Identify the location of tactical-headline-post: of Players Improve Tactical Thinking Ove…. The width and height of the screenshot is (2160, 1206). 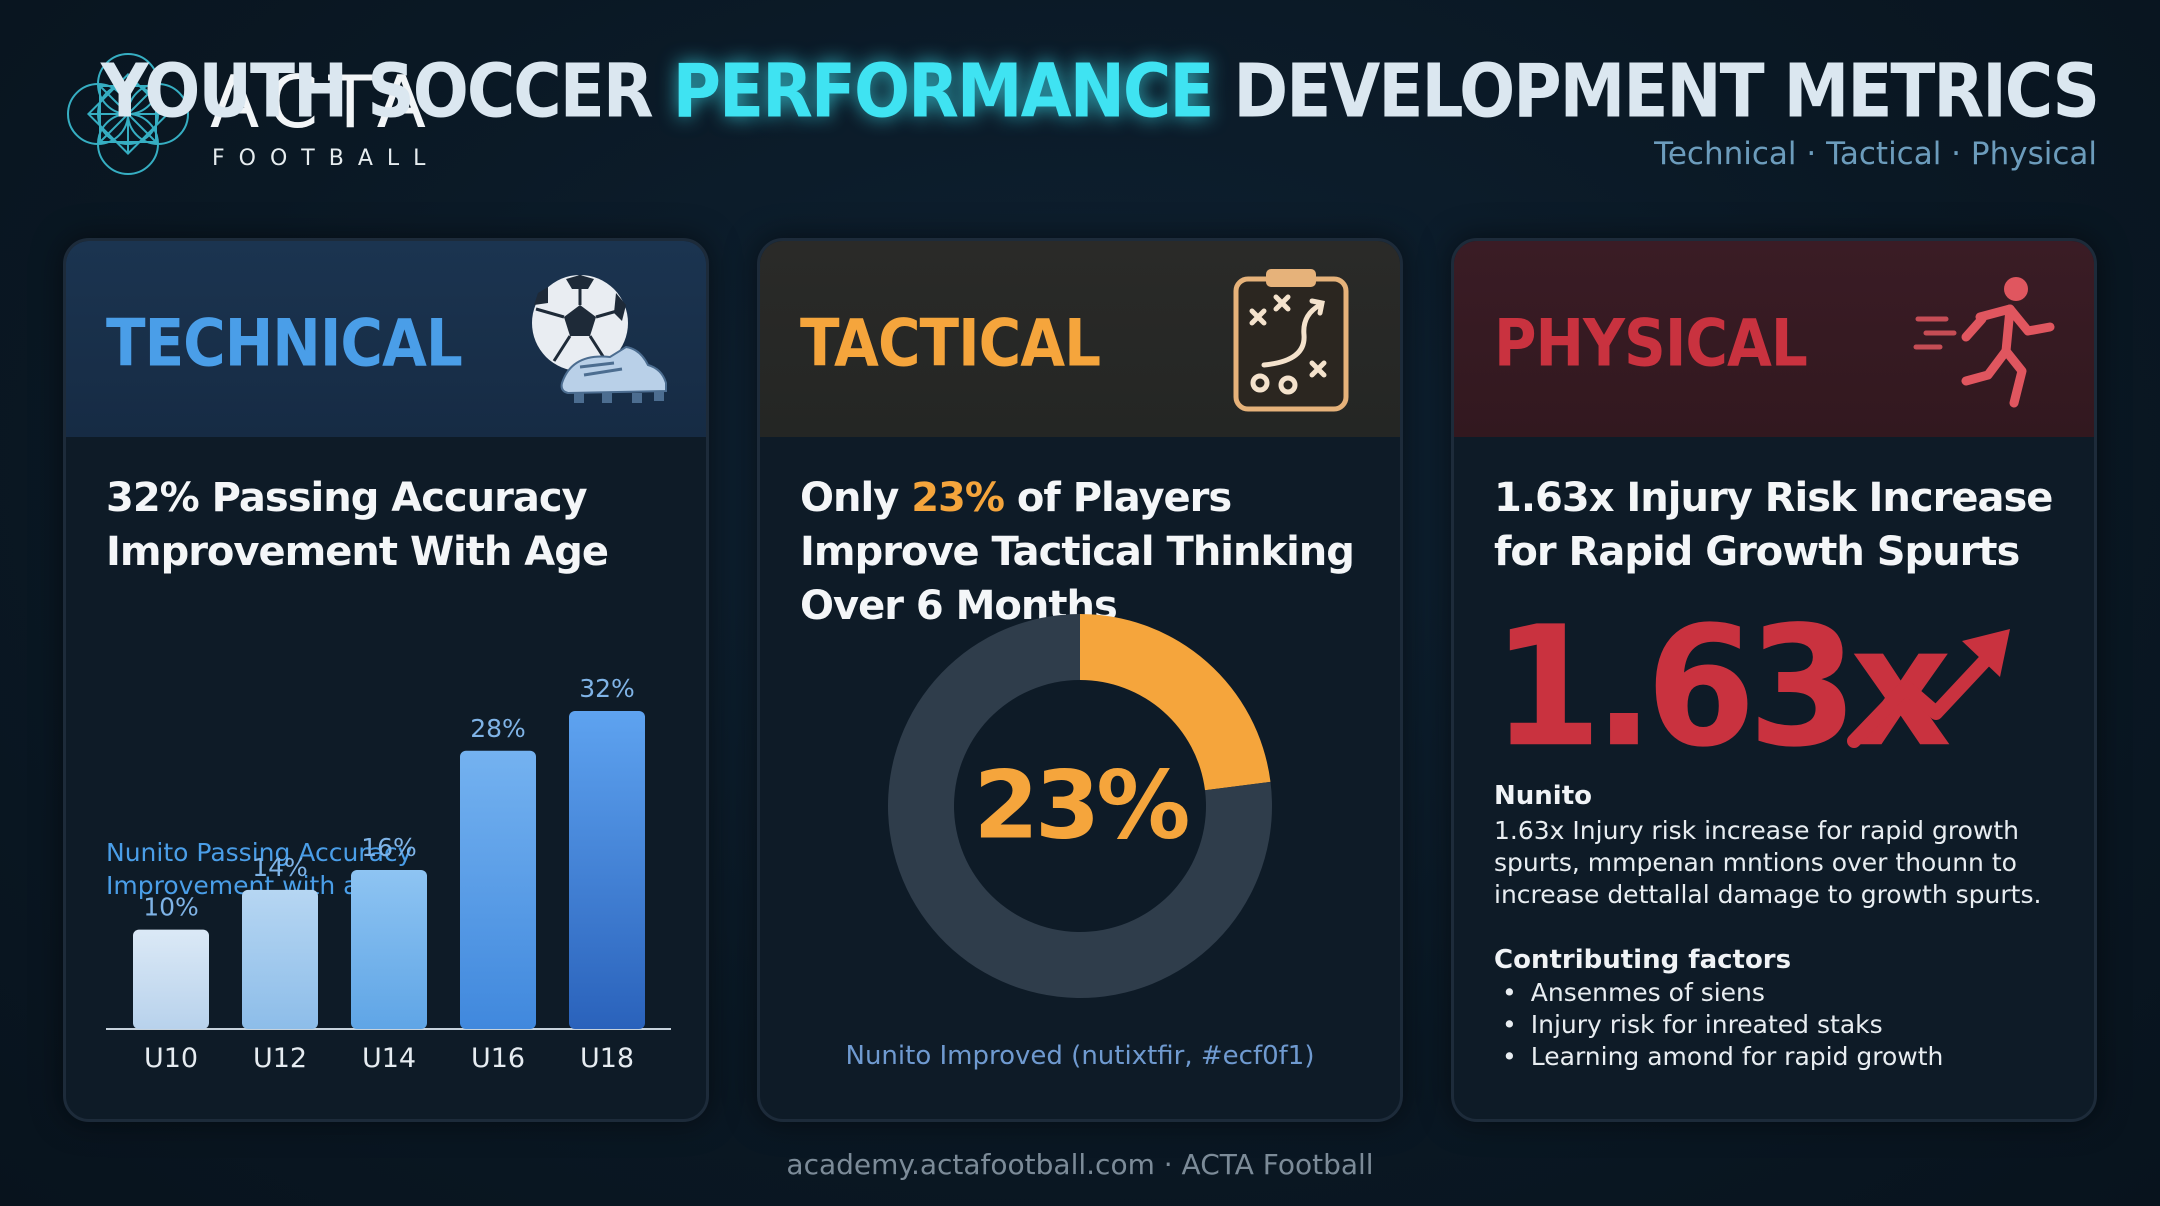
(1077, 552).